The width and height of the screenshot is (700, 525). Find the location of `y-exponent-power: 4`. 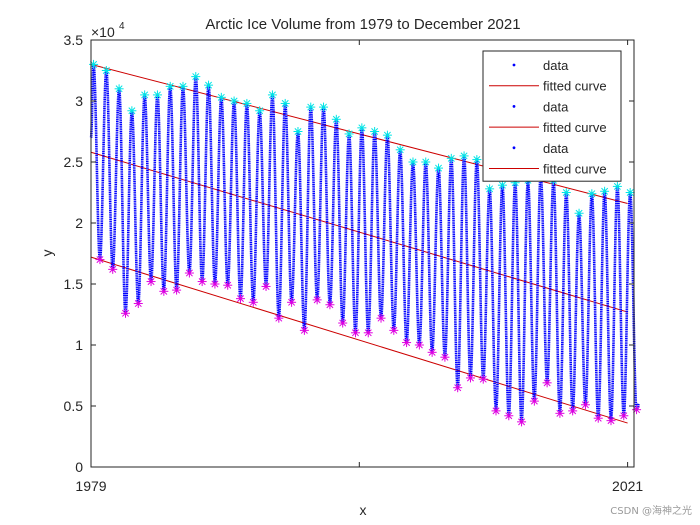

y-exponent-power: 4 is located at coordinates (122, 26).